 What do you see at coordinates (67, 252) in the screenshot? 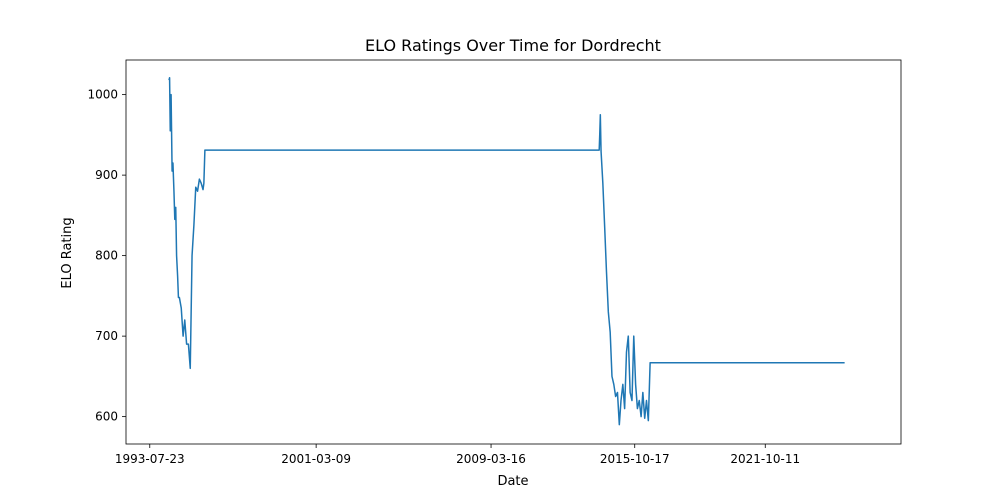
I see `y-axis-label: ELO Rating` at bounding box center [67, 252].